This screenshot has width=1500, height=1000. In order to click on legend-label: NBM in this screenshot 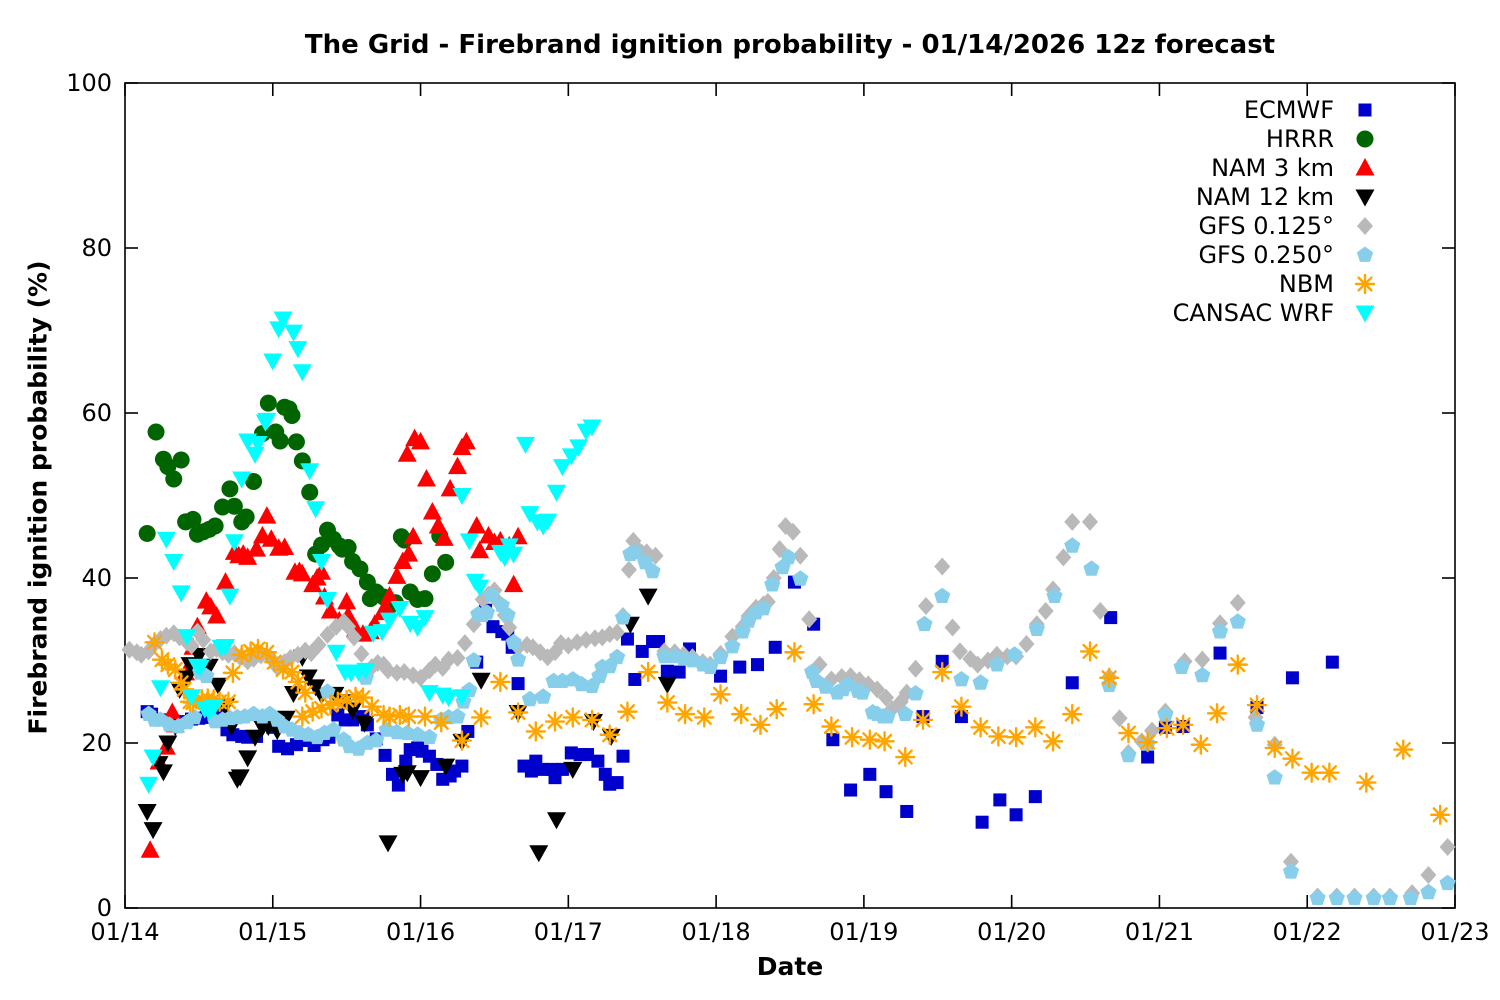, I will do `click(1306, 283)`.